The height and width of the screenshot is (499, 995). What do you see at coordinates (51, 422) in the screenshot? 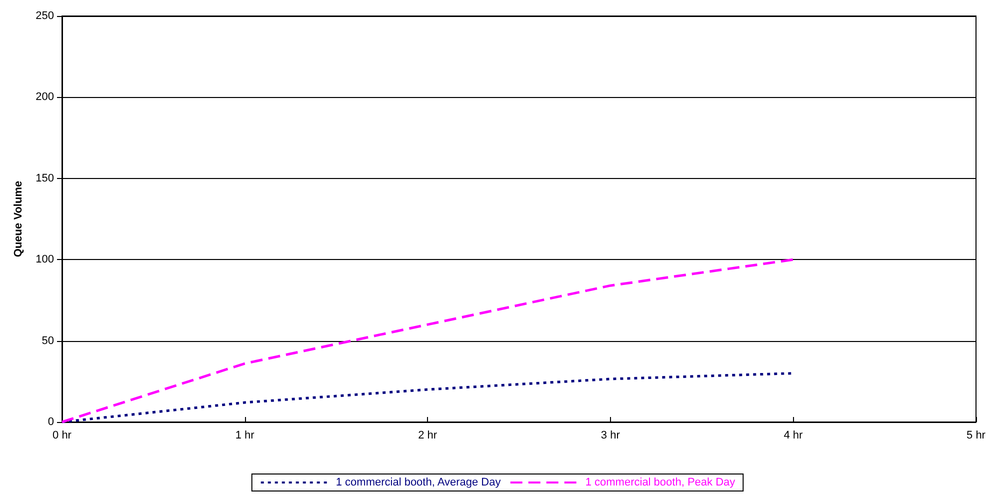
I see `y-tick-label: 0` at bounding box center [51, 422].